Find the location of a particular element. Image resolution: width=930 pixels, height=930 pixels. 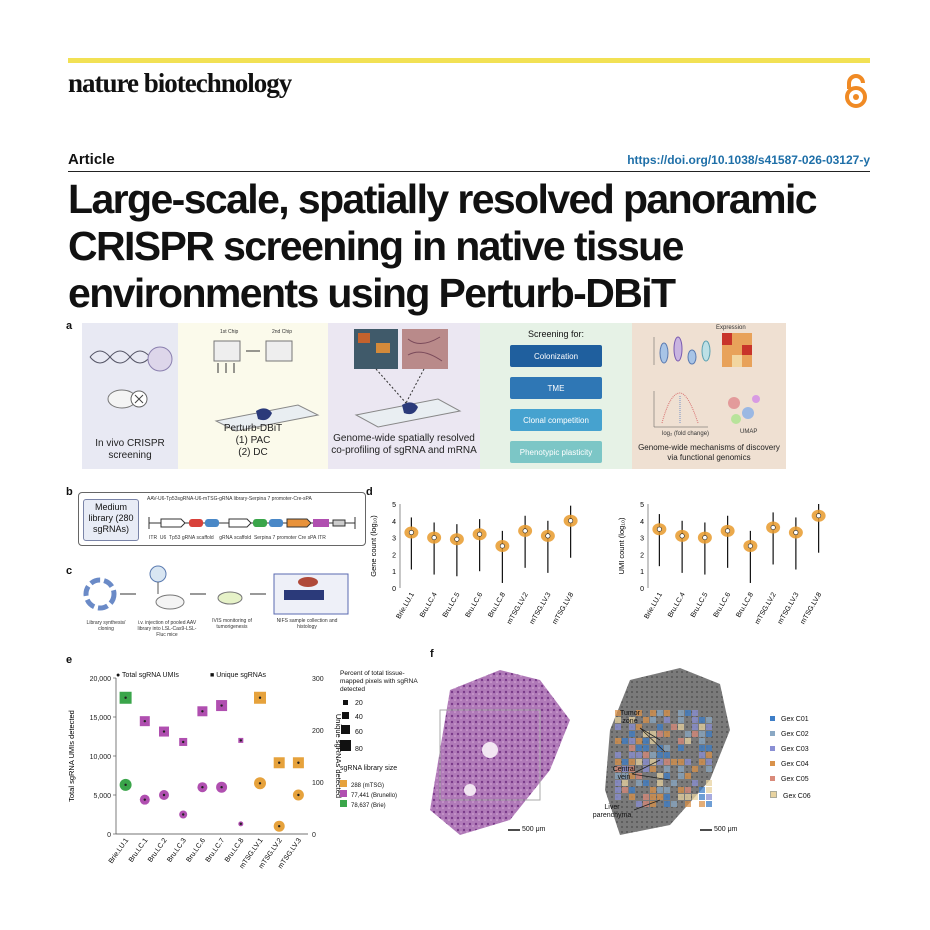

analysis-plots is located at coordinates (706, 380).